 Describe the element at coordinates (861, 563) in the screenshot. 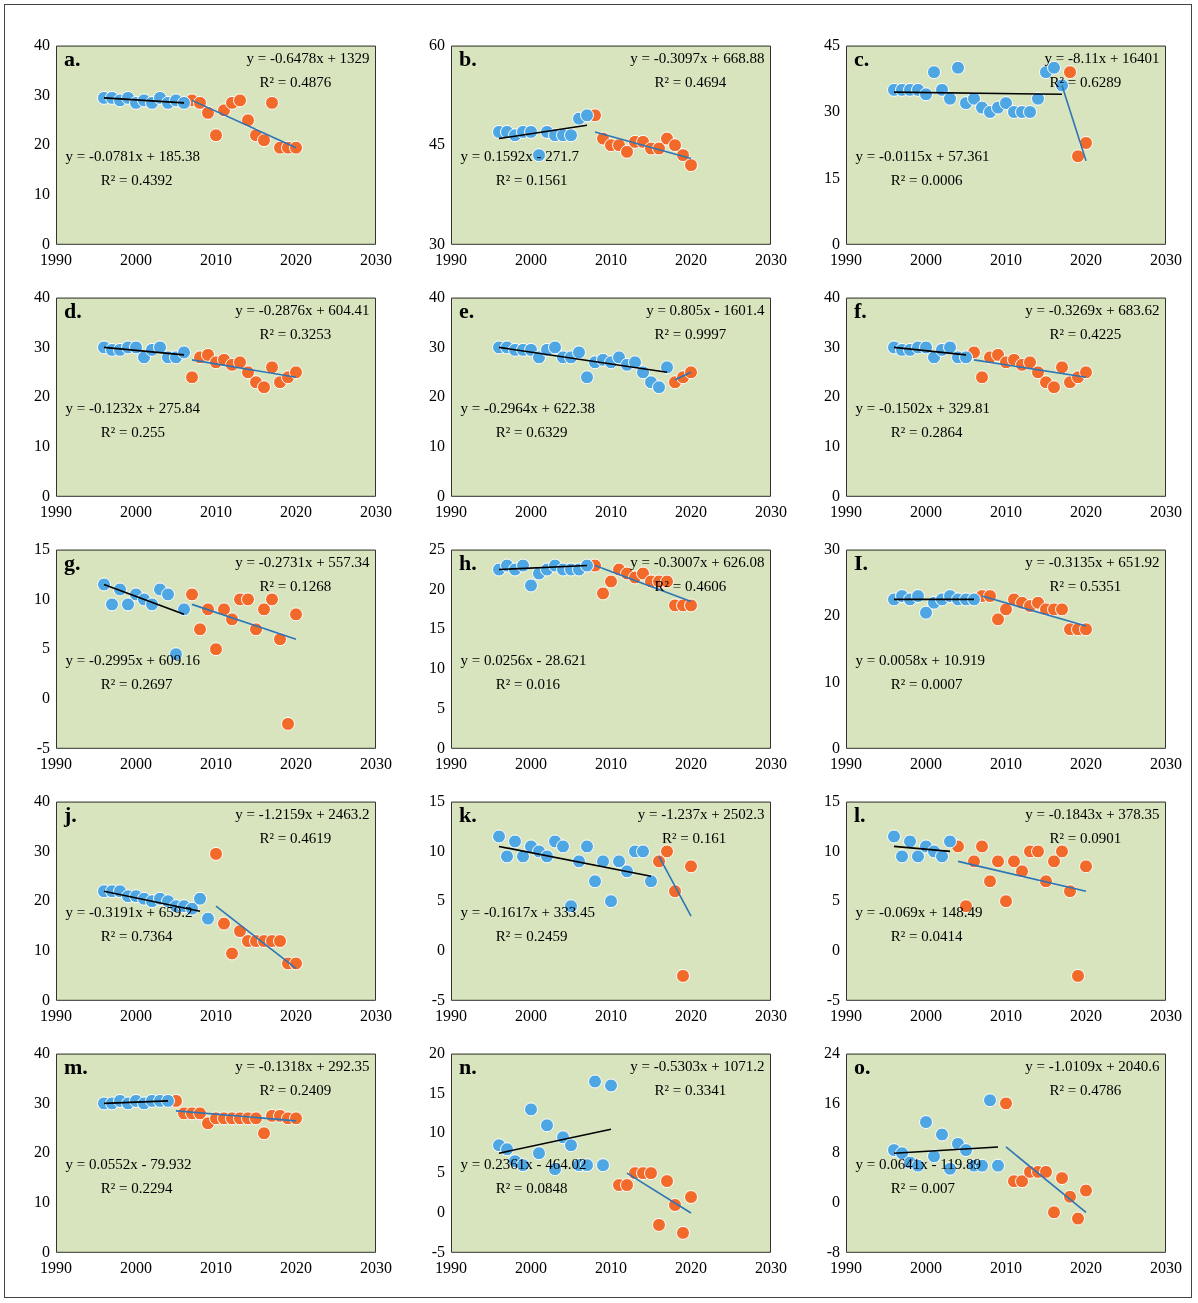

I see `chart-title: I.` at that location.